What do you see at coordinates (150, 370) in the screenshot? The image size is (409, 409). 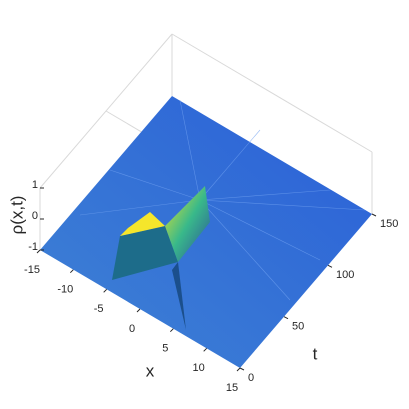 I see `x-axis-label: x` at bounding box center [150, 370].